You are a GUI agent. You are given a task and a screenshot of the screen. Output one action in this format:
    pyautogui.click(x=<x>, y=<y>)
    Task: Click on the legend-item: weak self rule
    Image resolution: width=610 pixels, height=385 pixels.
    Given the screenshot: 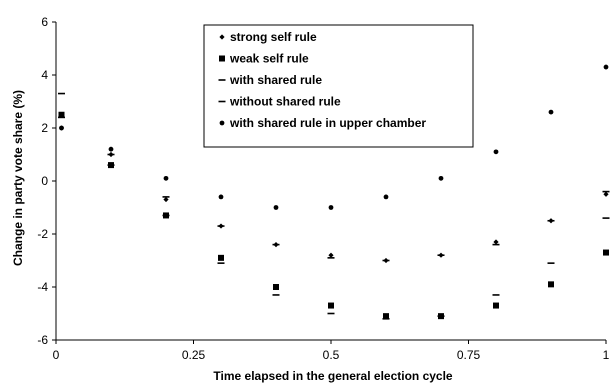 What is the action you would take?
    pyautogui.click(x=264, y=59)
    